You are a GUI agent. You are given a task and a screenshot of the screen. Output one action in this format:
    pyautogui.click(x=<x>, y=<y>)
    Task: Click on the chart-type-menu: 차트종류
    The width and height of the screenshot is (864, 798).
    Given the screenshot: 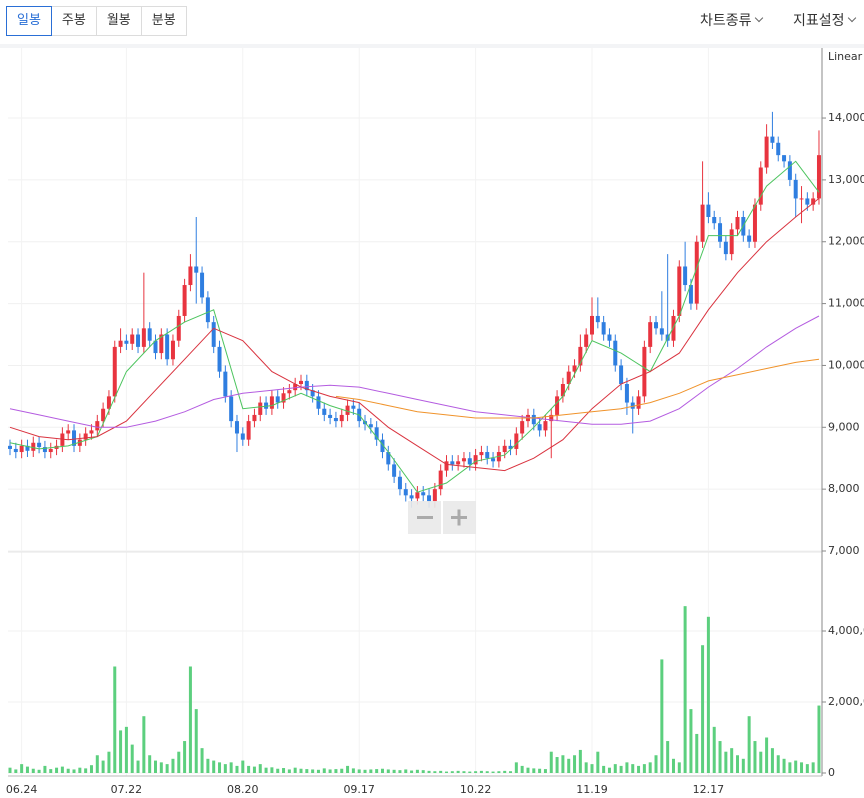 What is the action you would take?
    pyautogui.click(x=731, y=20)
    